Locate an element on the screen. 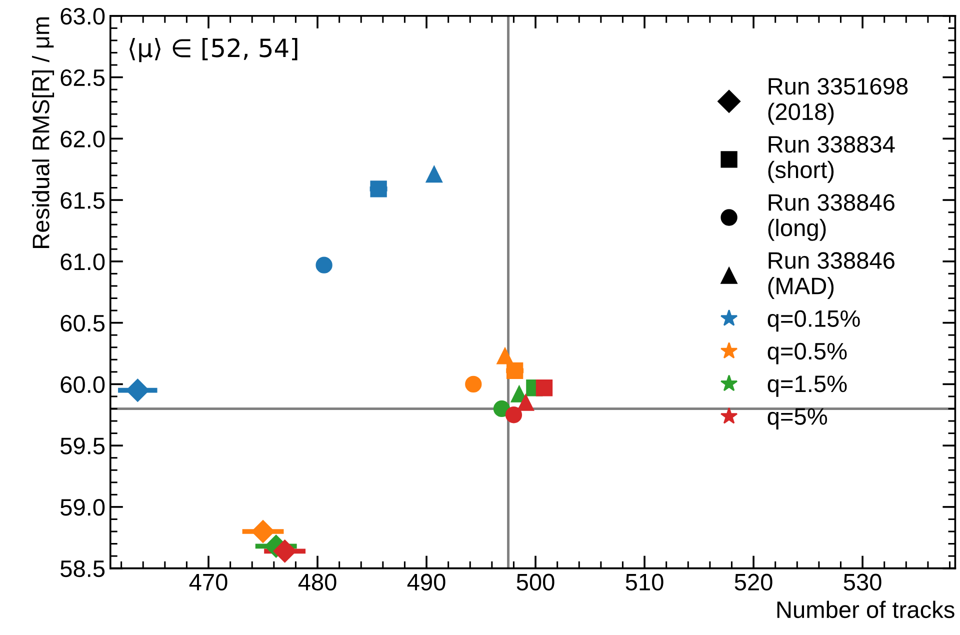  x-axis-title: Number of tracks is located at coordinates (865, 609).